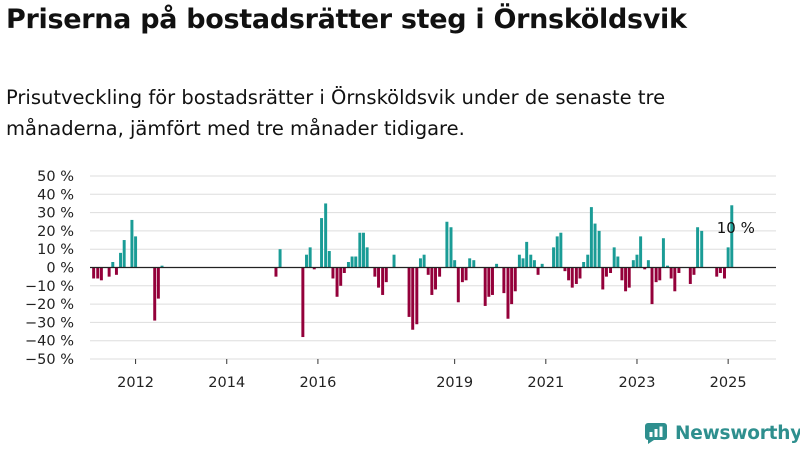 The height and width of the screenshot is (450, 800). Describe the element at coordinates (454, 383) in the screenshot. I see `x-tick-label: 2019` at that location.